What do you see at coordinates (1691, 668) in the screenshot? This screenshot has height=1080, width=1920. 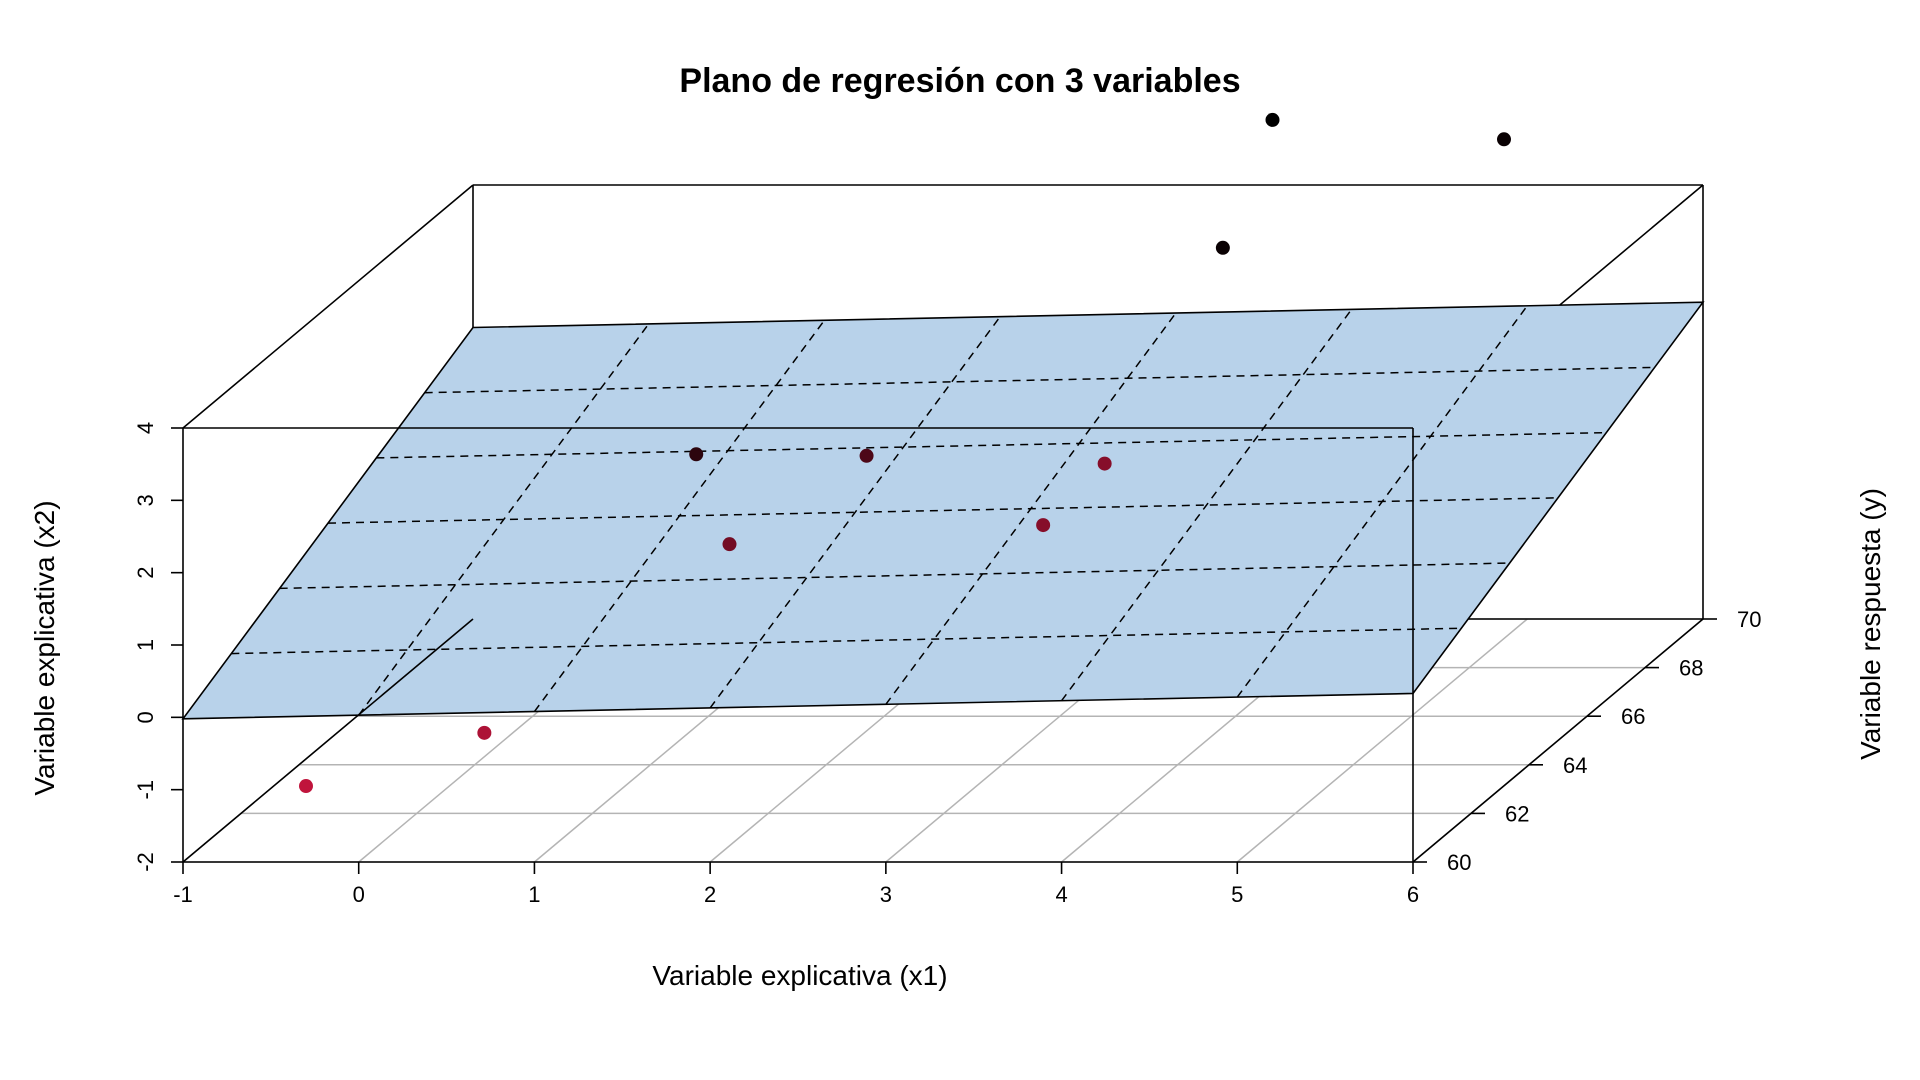 I see `z-tick-label: 68` at bounding box center [1691, 668].